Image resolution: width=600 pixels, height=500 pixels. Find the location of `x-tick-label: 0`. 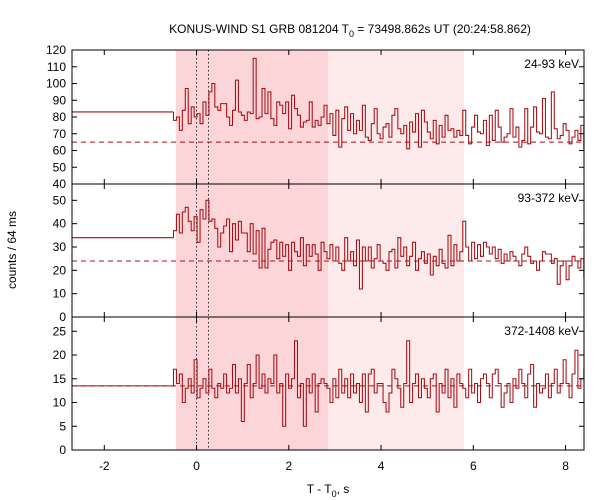

x-tick-label: 0 is located at coordinates (196, 466).